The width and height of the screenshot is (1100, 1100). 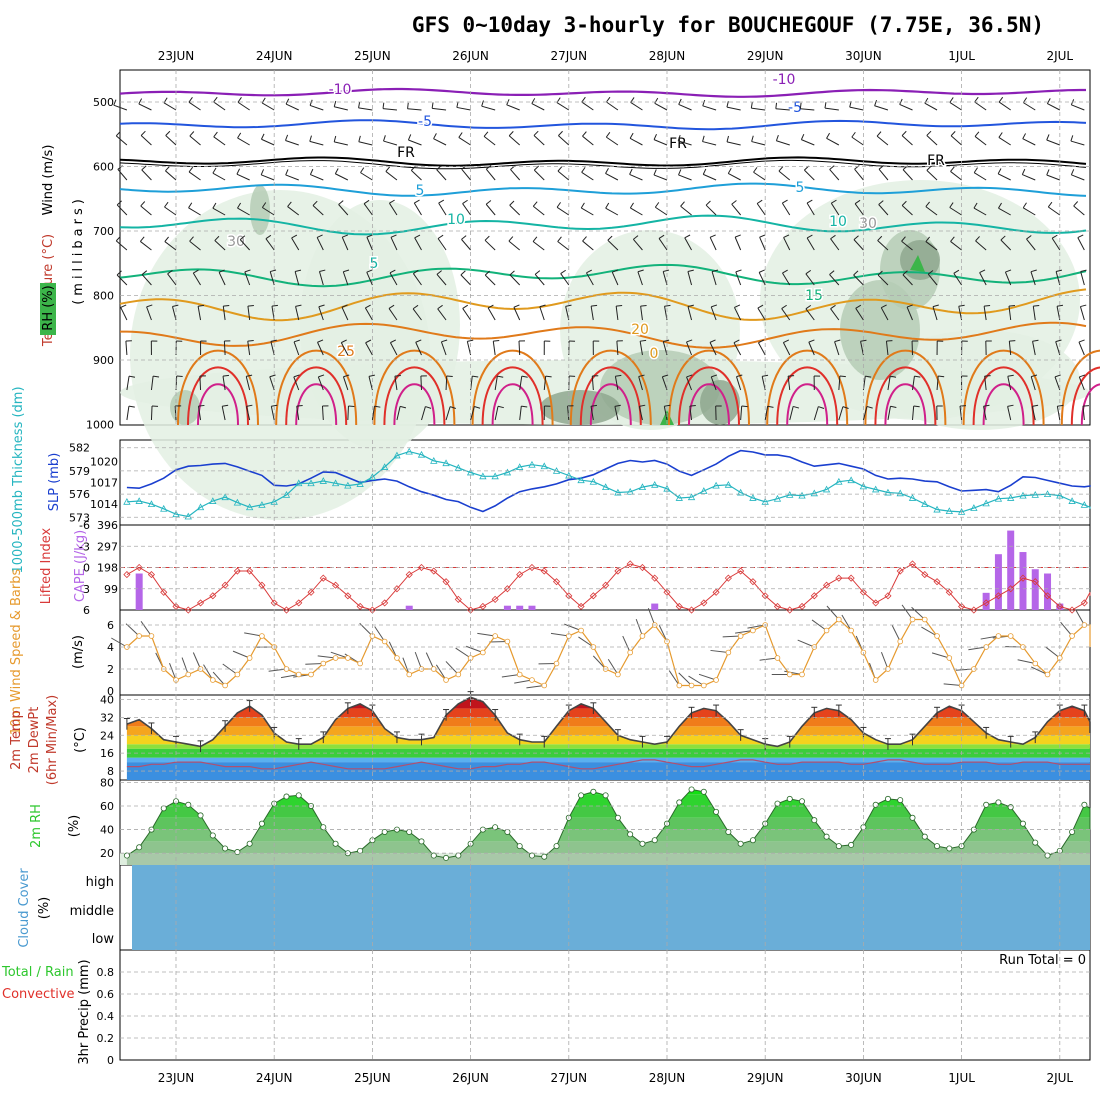 What do you see at coordinates (667, 56) in the screenshot?
I see `date-label-top: 28JUN` at bounding box center [667, 56].